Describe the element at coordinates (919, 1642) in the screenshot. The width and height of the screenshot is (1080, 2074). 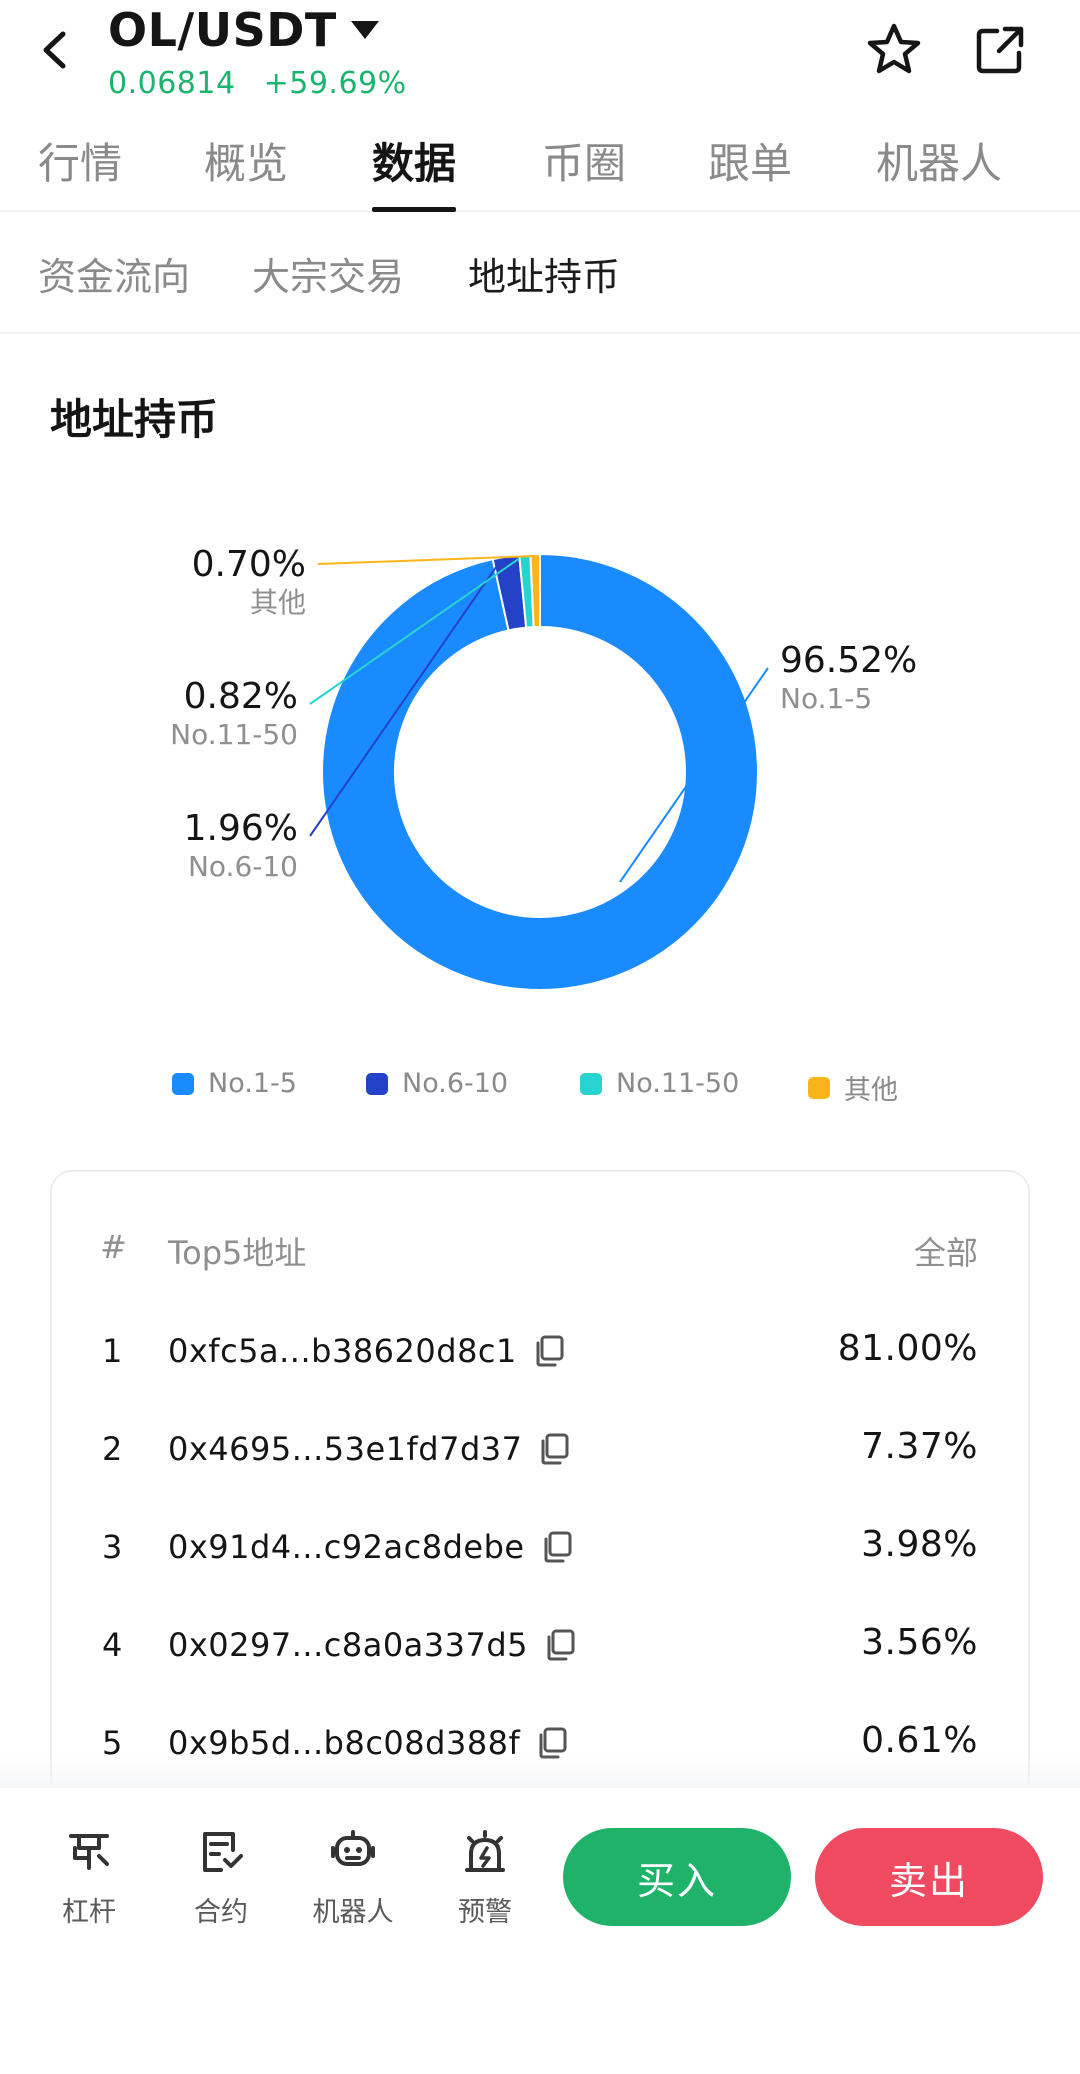
I see `row-percent: 3.56%` at that location.